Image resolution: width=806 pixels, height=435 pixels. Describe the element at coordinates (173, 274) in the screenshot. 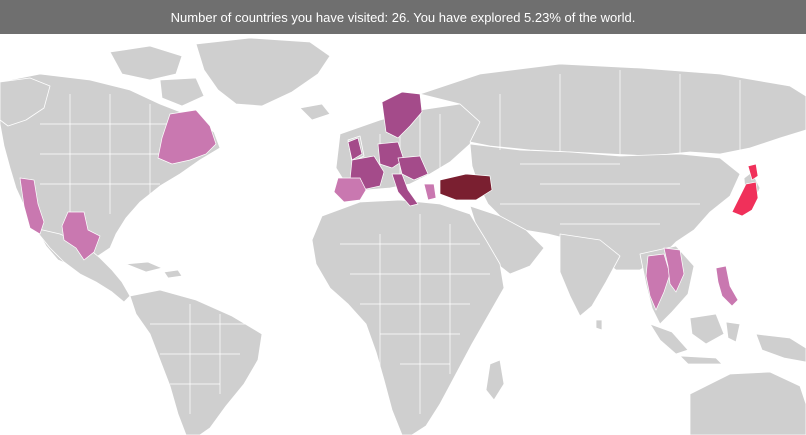

I see `hispaniola` at that location.